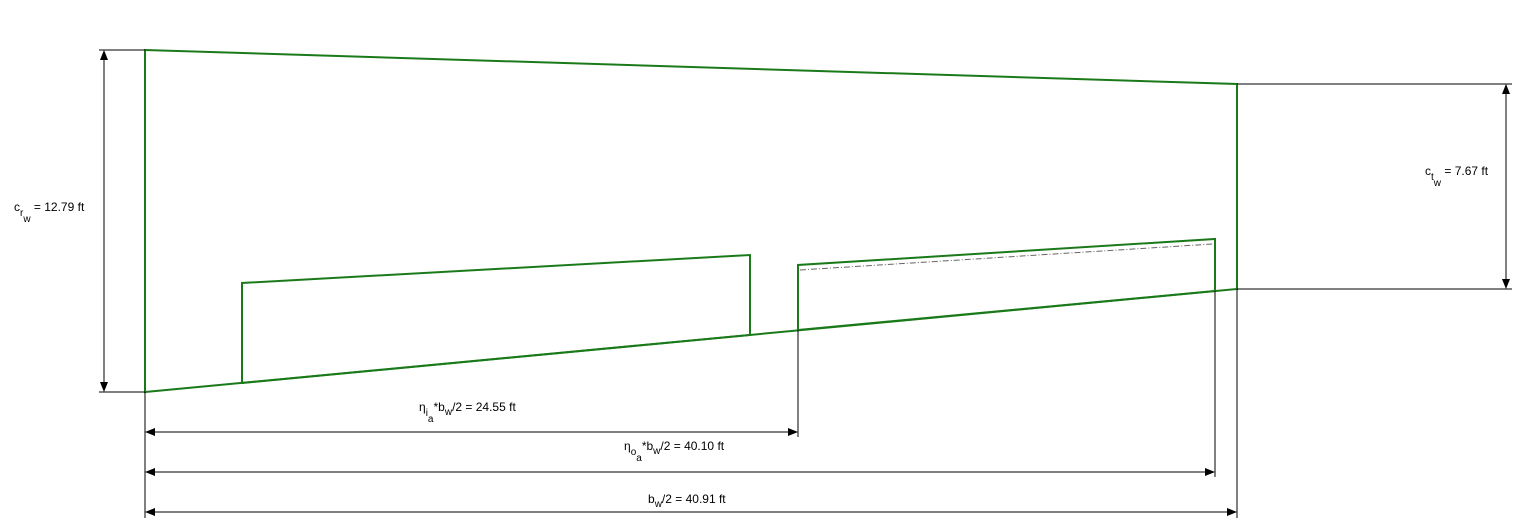 The image size is (1528, 532). Describe the element at coordinates (122, 221) in the screenshot. I see `root-chord-dimension` at that location.